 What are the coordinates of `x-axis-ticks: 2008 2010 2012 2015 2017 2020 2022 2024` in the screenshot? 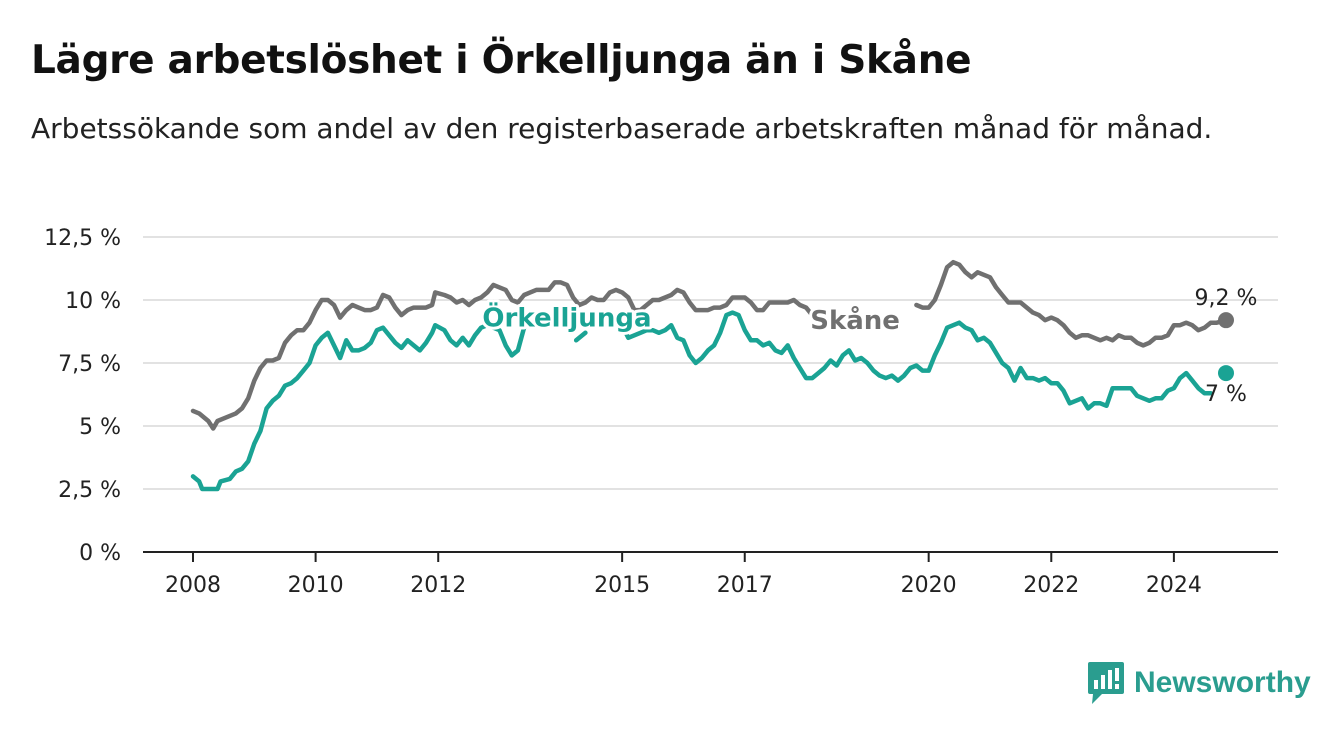 It's located at (683, 575).